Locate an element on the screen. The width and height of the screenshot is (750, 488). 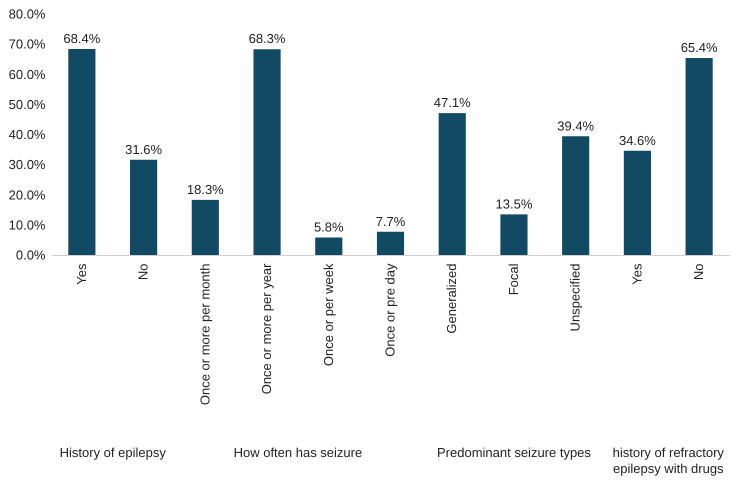
x-tick-label: Once or more per year is located at coordinates (266, 328).